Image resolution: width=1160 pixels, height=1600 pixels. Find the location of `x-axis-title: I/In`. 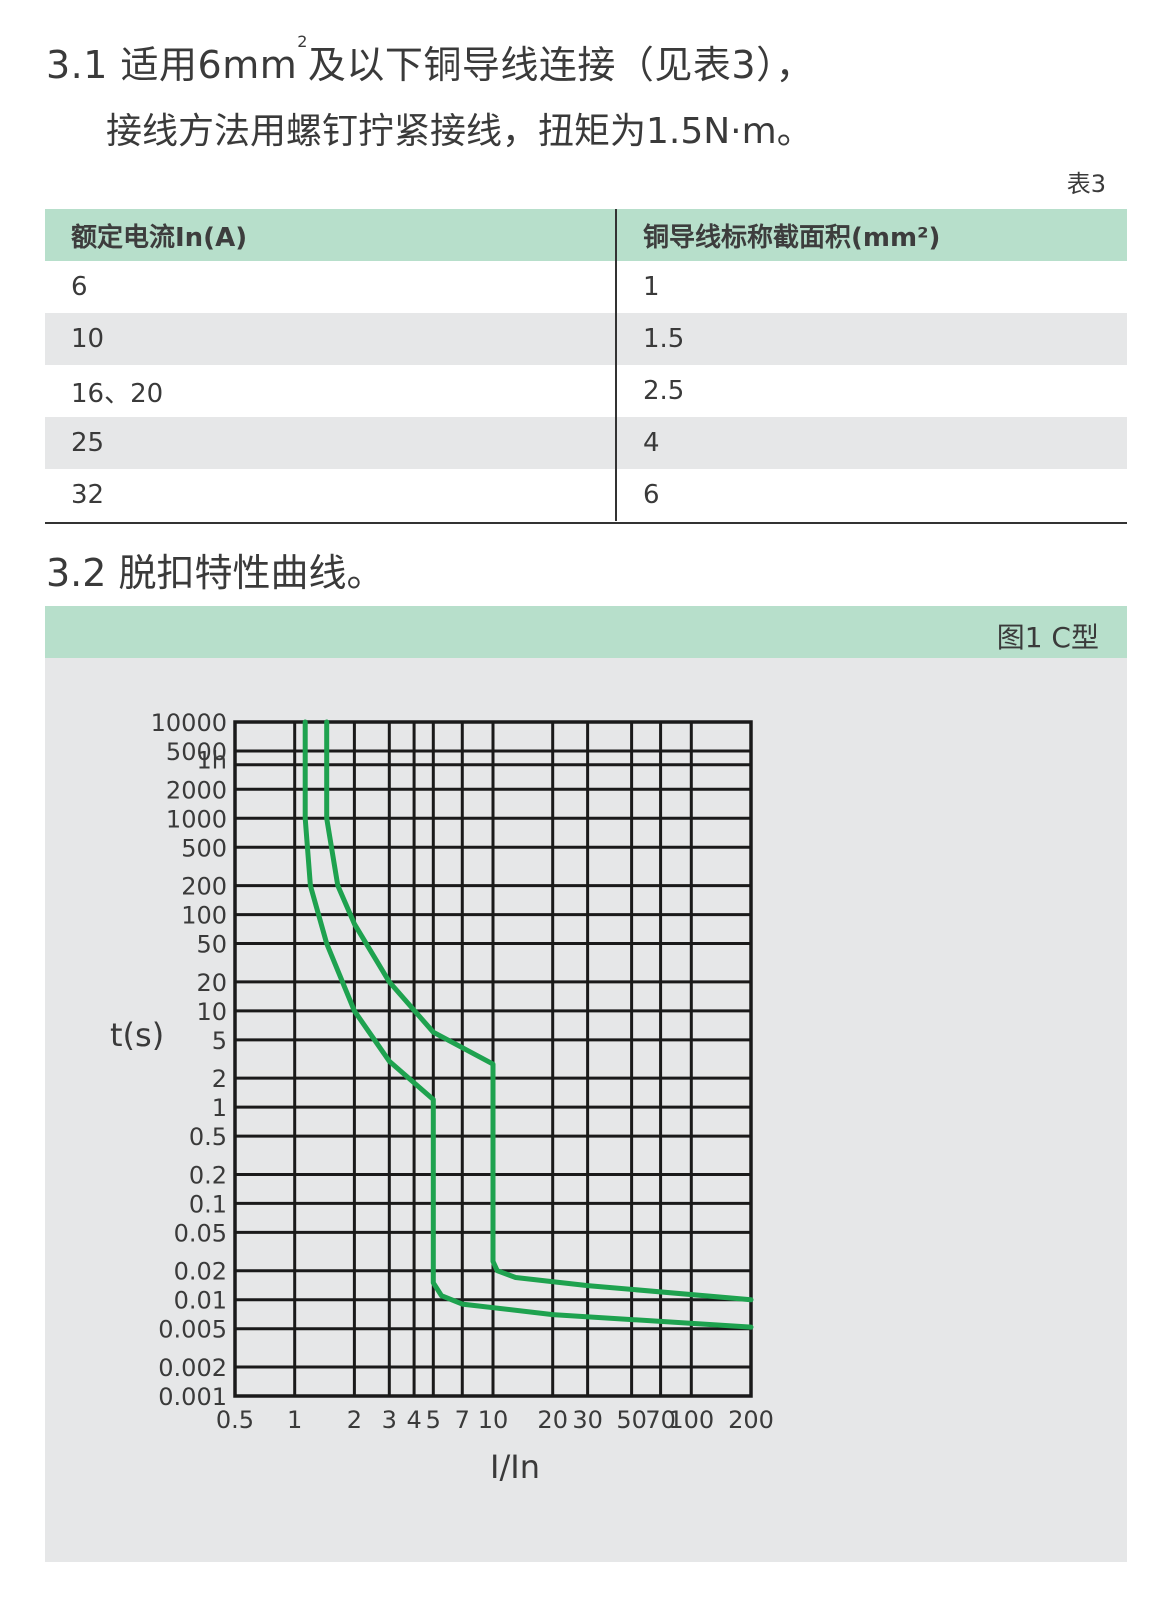

x-axis-title: I/In is located at coordinates (515, 1467).